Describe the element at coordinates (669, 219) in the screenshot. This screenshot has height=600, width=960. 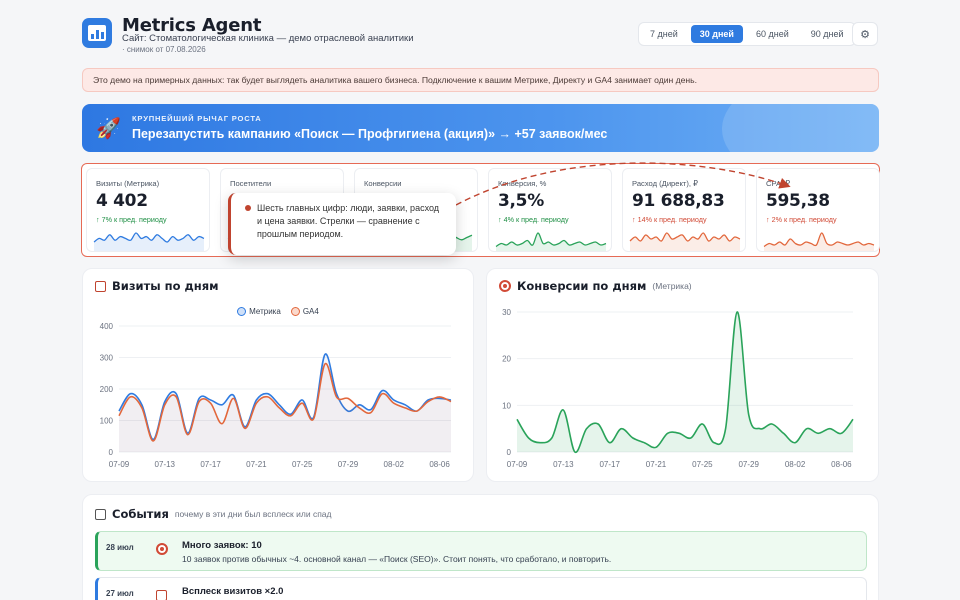
I see `kpi-delta: ↑ 14% к пред. периоду` at that location.